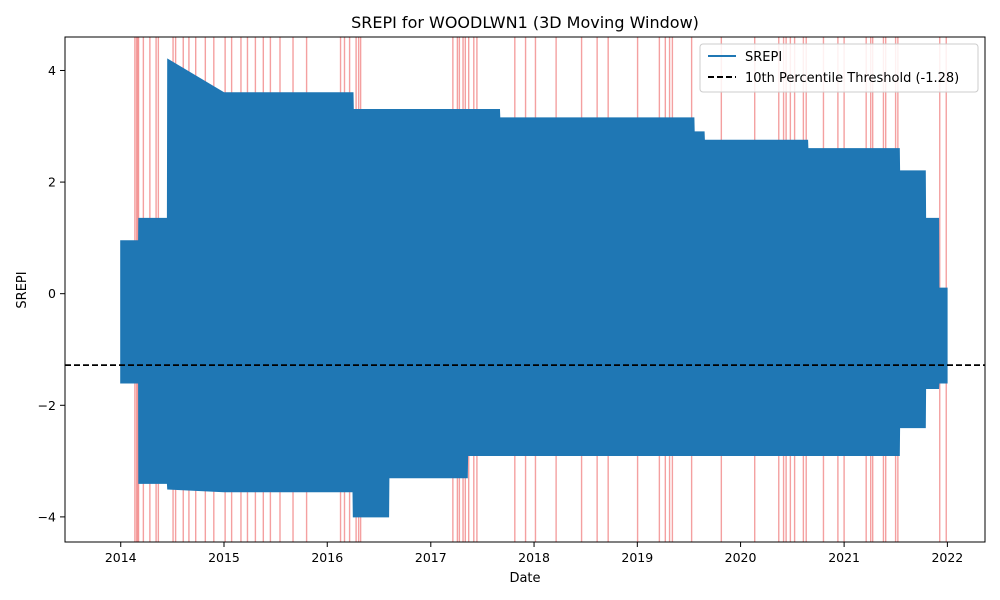 Image resolution: width=1000 pixels, height=600 pixels. I want to click on y-tick-label--2: −2, so click(47, 405).